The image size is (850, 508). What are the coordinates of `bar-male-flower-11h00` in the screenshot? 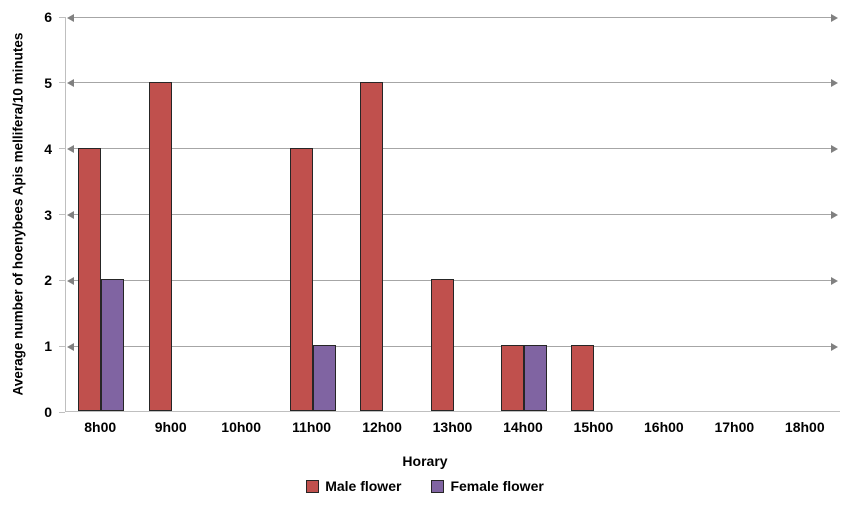 It's located at (301, 279).